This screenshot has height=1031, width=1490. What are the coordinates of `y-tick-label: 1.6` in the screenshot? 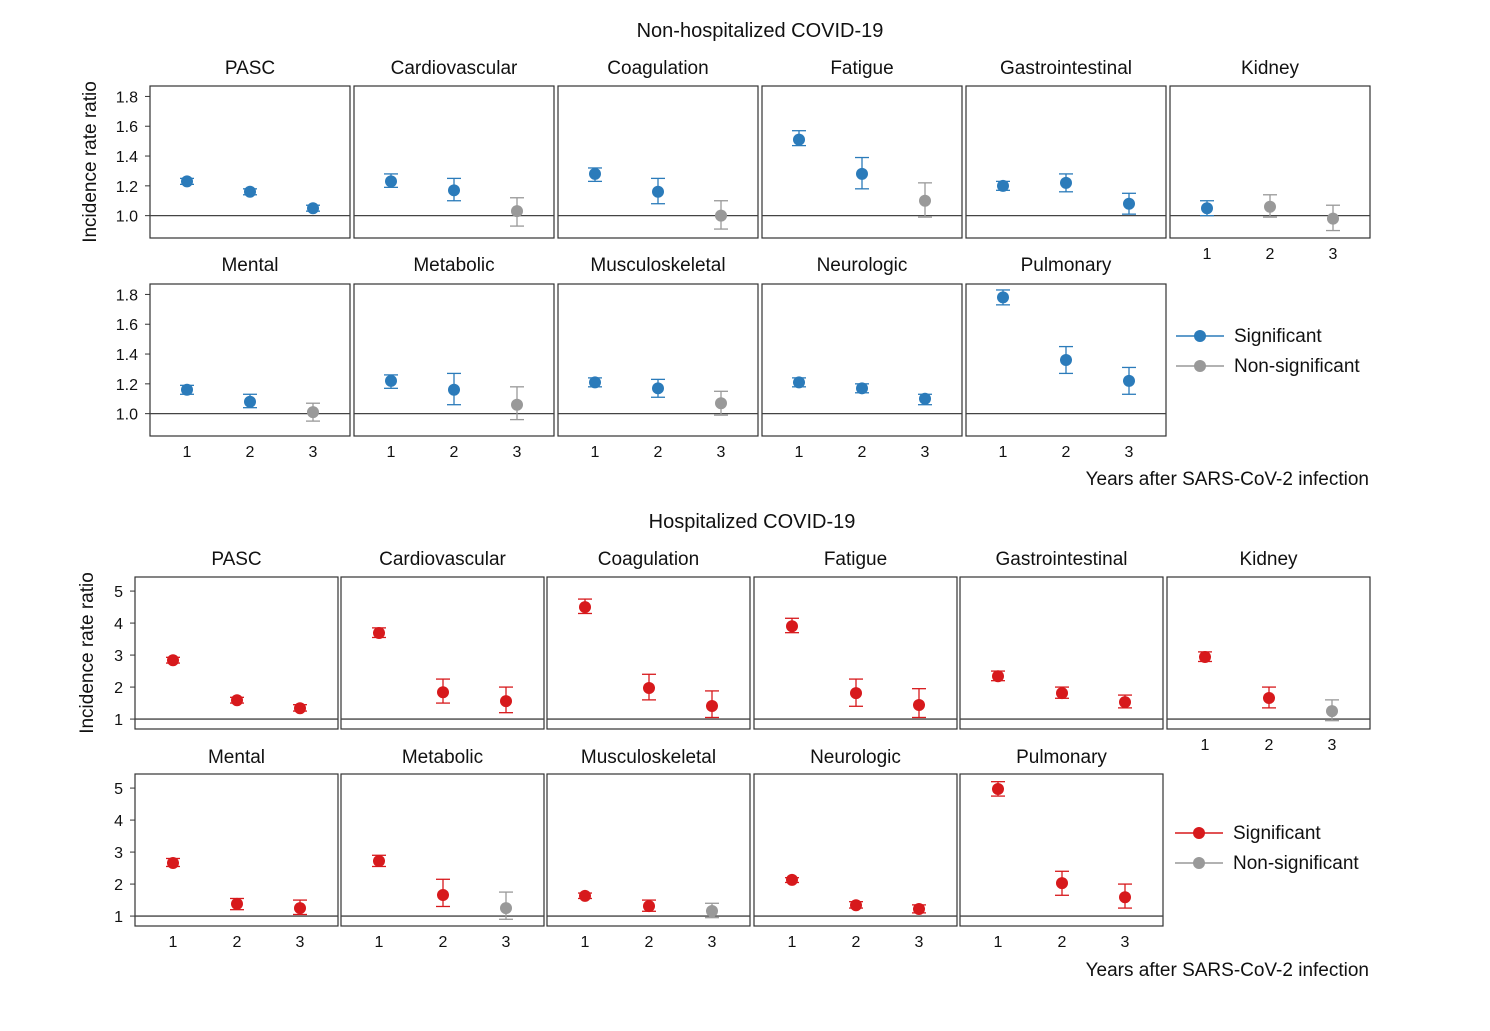 It's located at (127, 127).